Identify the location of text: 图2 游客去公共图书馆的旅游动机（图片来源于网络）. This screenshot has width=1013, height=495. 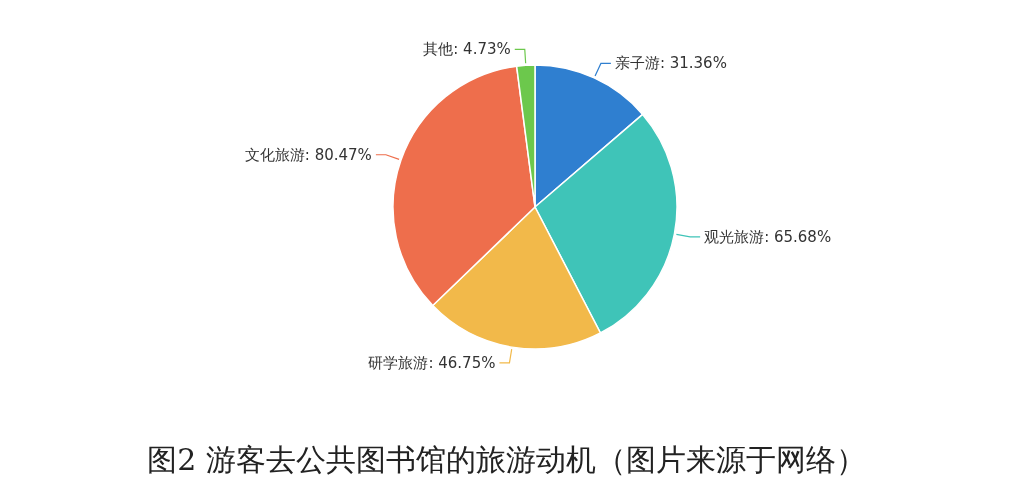
(506, 459).